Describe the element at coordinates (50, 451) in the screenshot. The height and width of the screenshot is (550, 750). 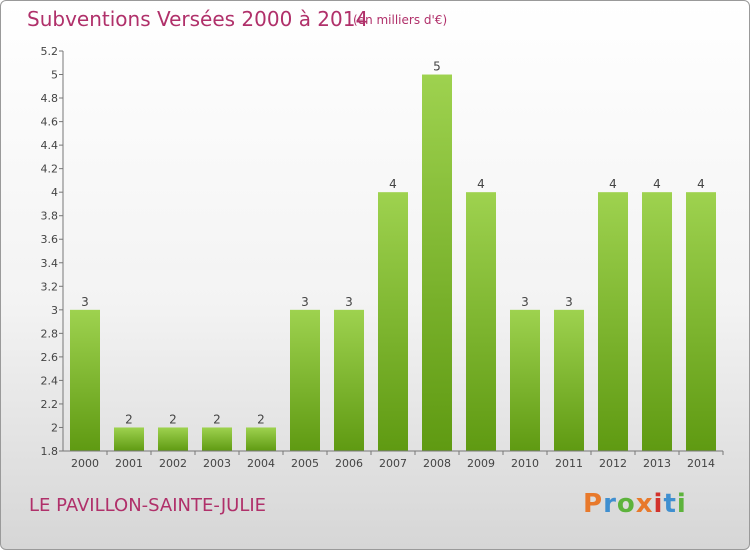
I see `y-tick-label: 1.8` at that location.